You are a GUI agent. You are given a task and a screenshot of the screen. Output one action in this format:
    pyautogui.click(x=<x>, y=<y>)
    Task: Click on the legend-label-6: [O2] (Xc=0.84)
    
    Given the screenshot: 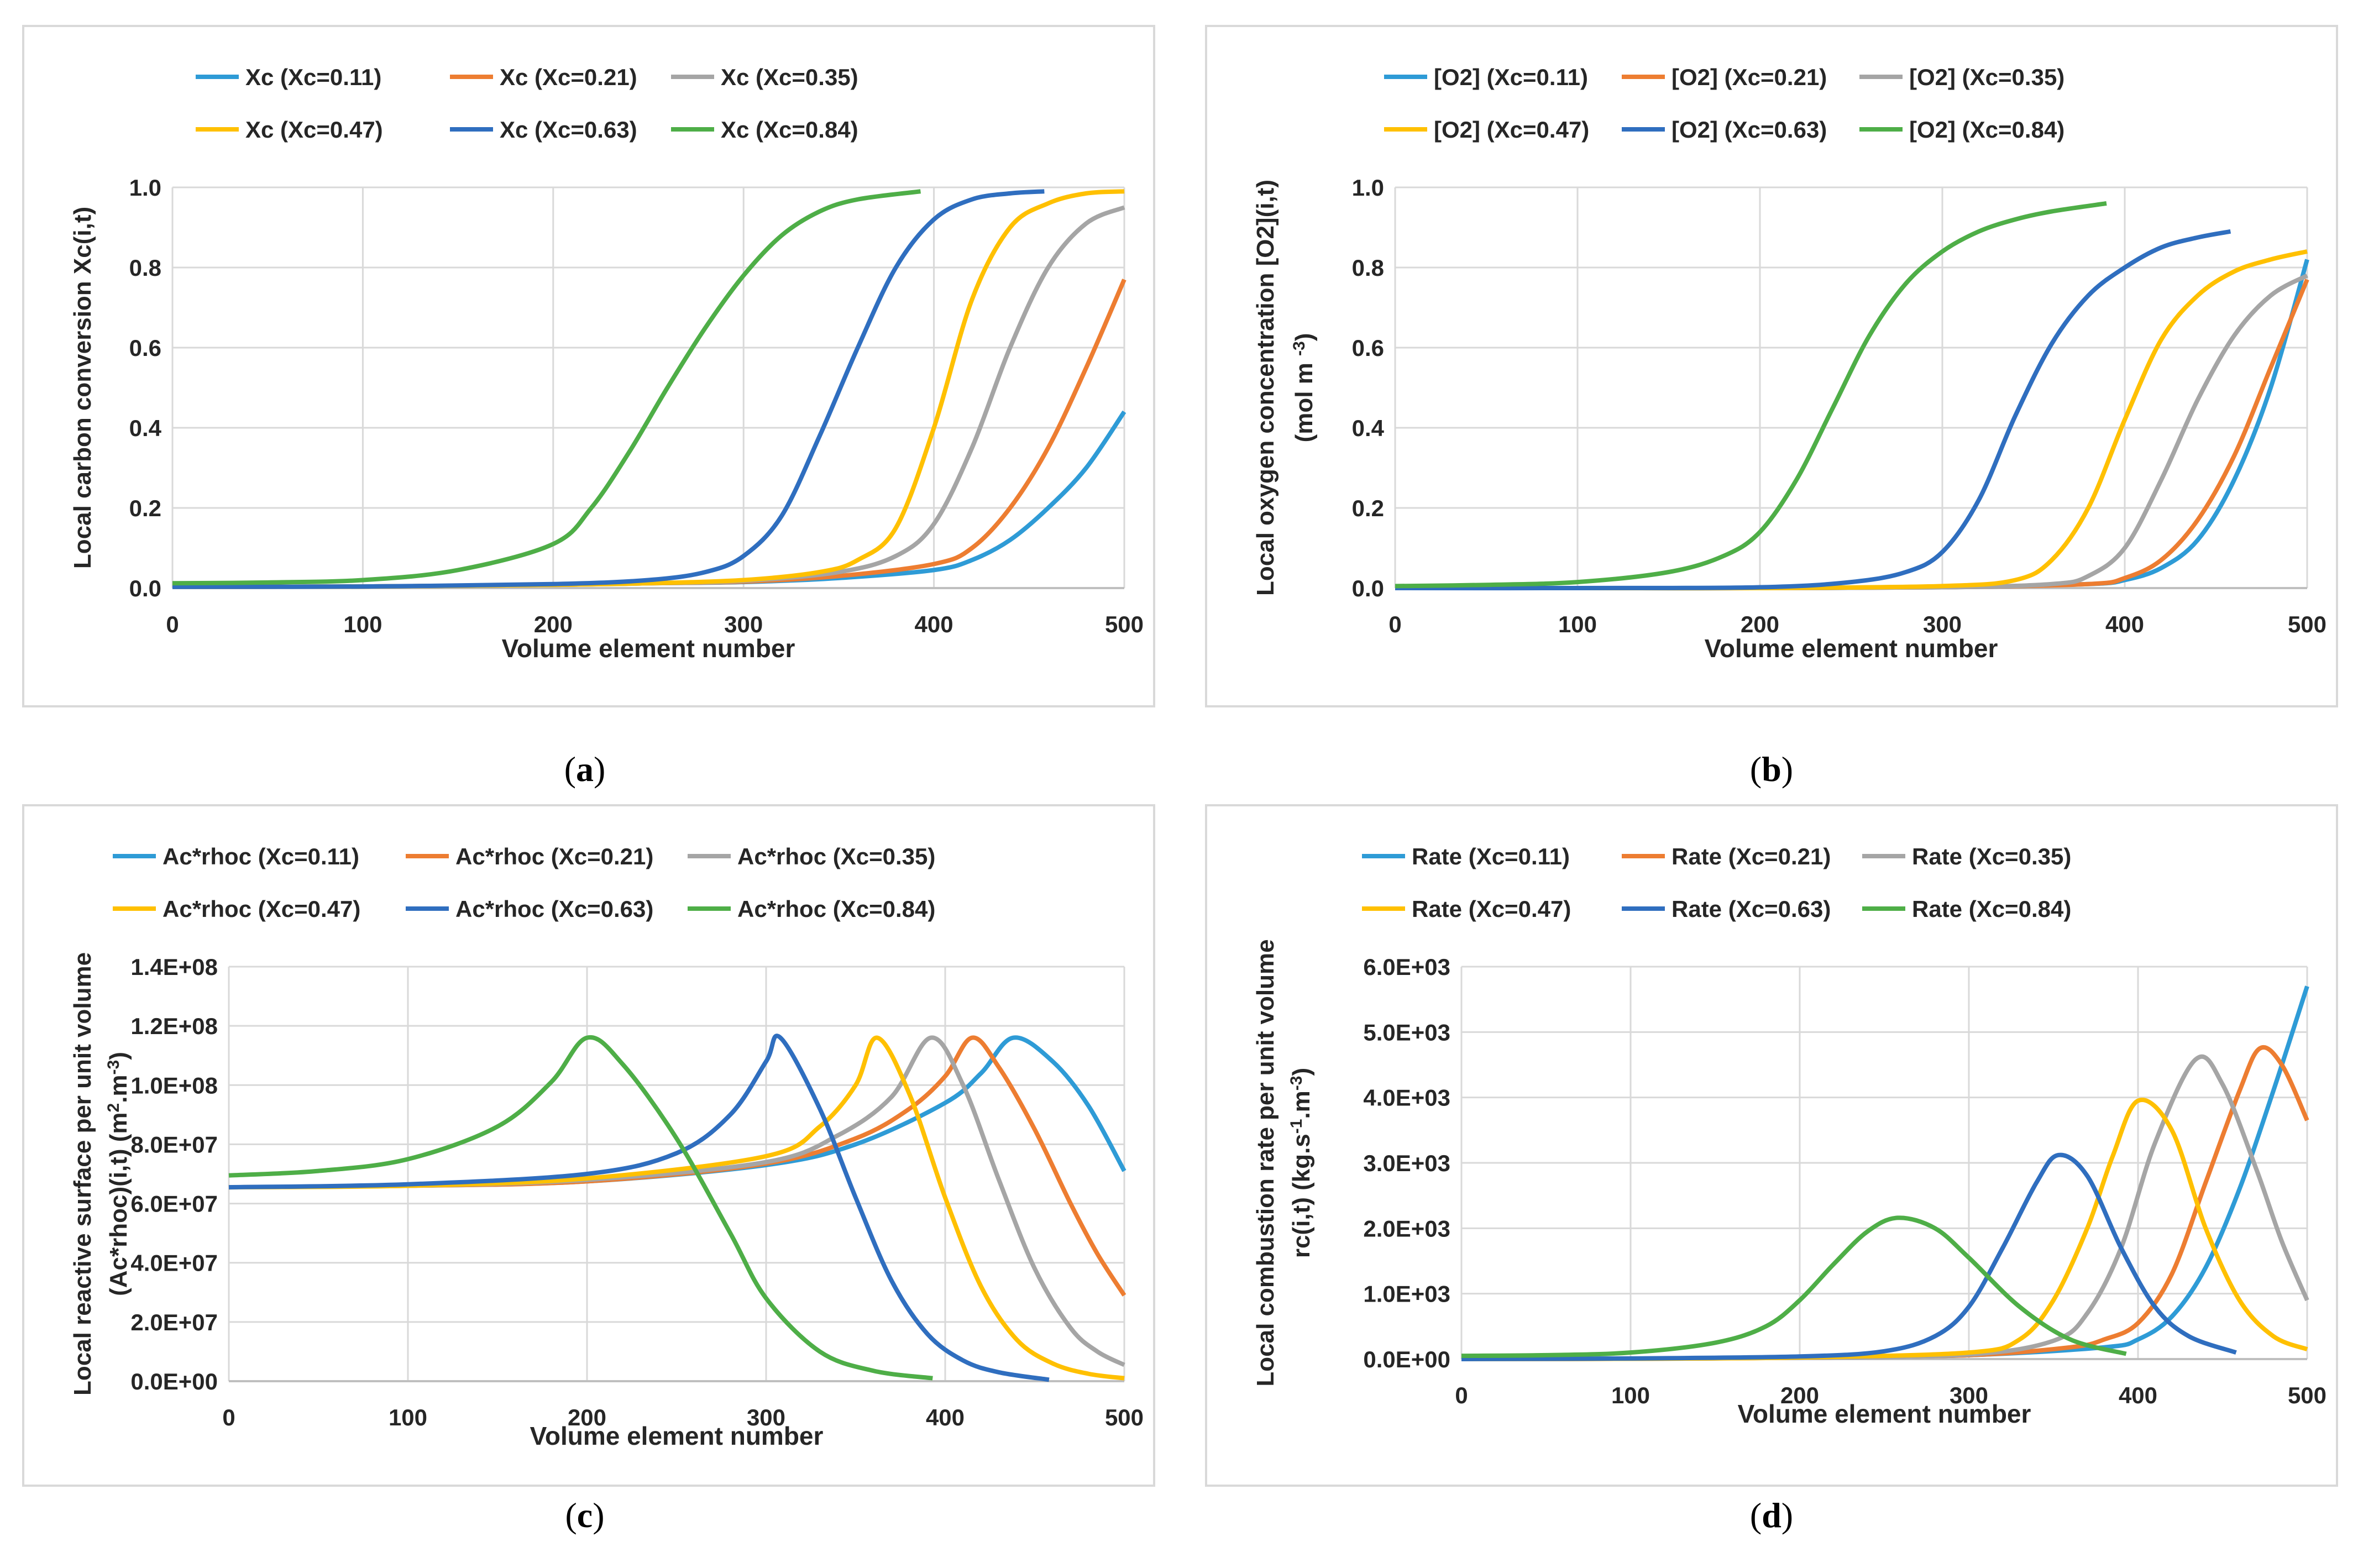 What is the action you would take?
    pyautogui.click(x=1987, y=130)
    